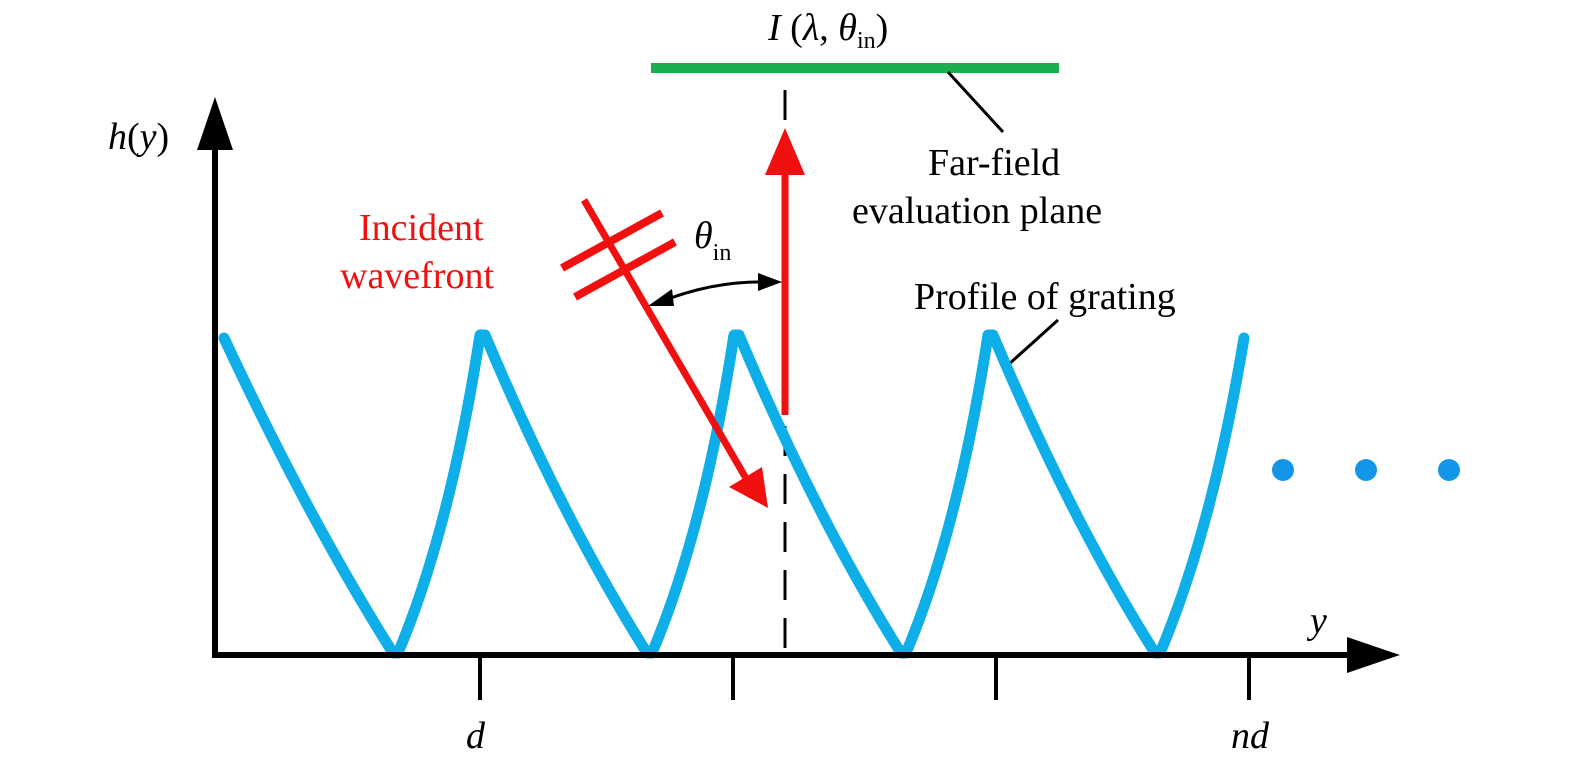 The height and width of the screenshot is (770, 1575). I want to click on incident-label-line2: wavefront, so click(417, 276).